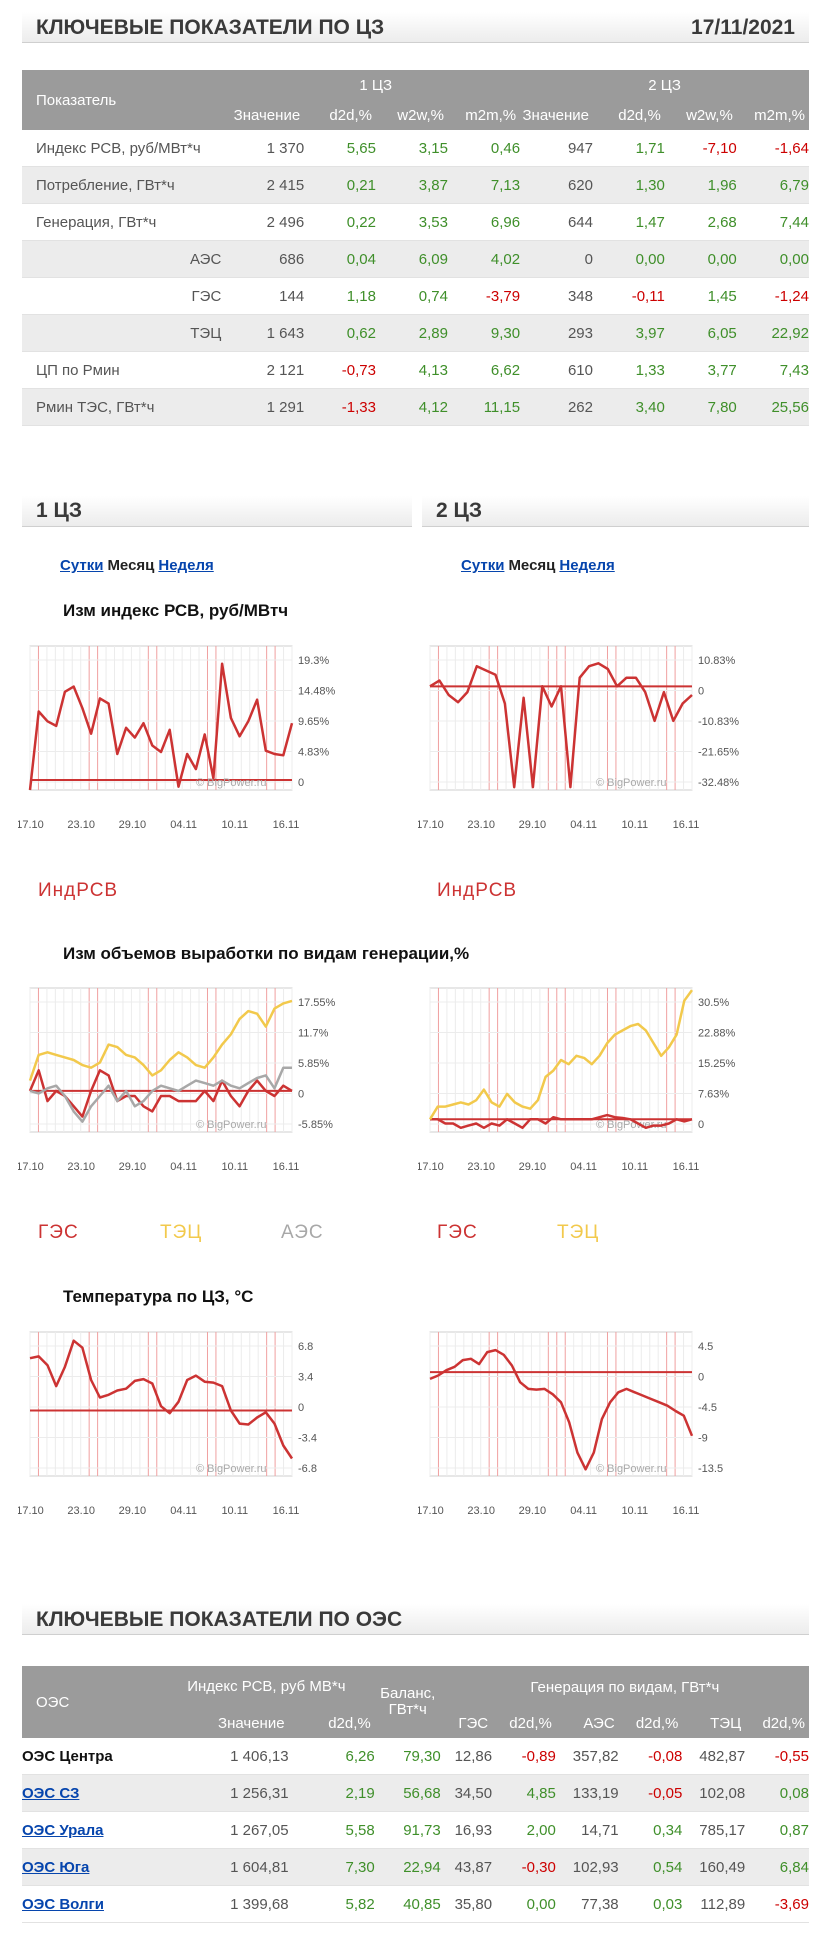 Image resolution: width=828 pixels, height=1944 pixels. What do you see at coordinates (331, 1723) in the screenshot?
I see `subcol-1: d2d,%` at bounding box center [331, 1723].